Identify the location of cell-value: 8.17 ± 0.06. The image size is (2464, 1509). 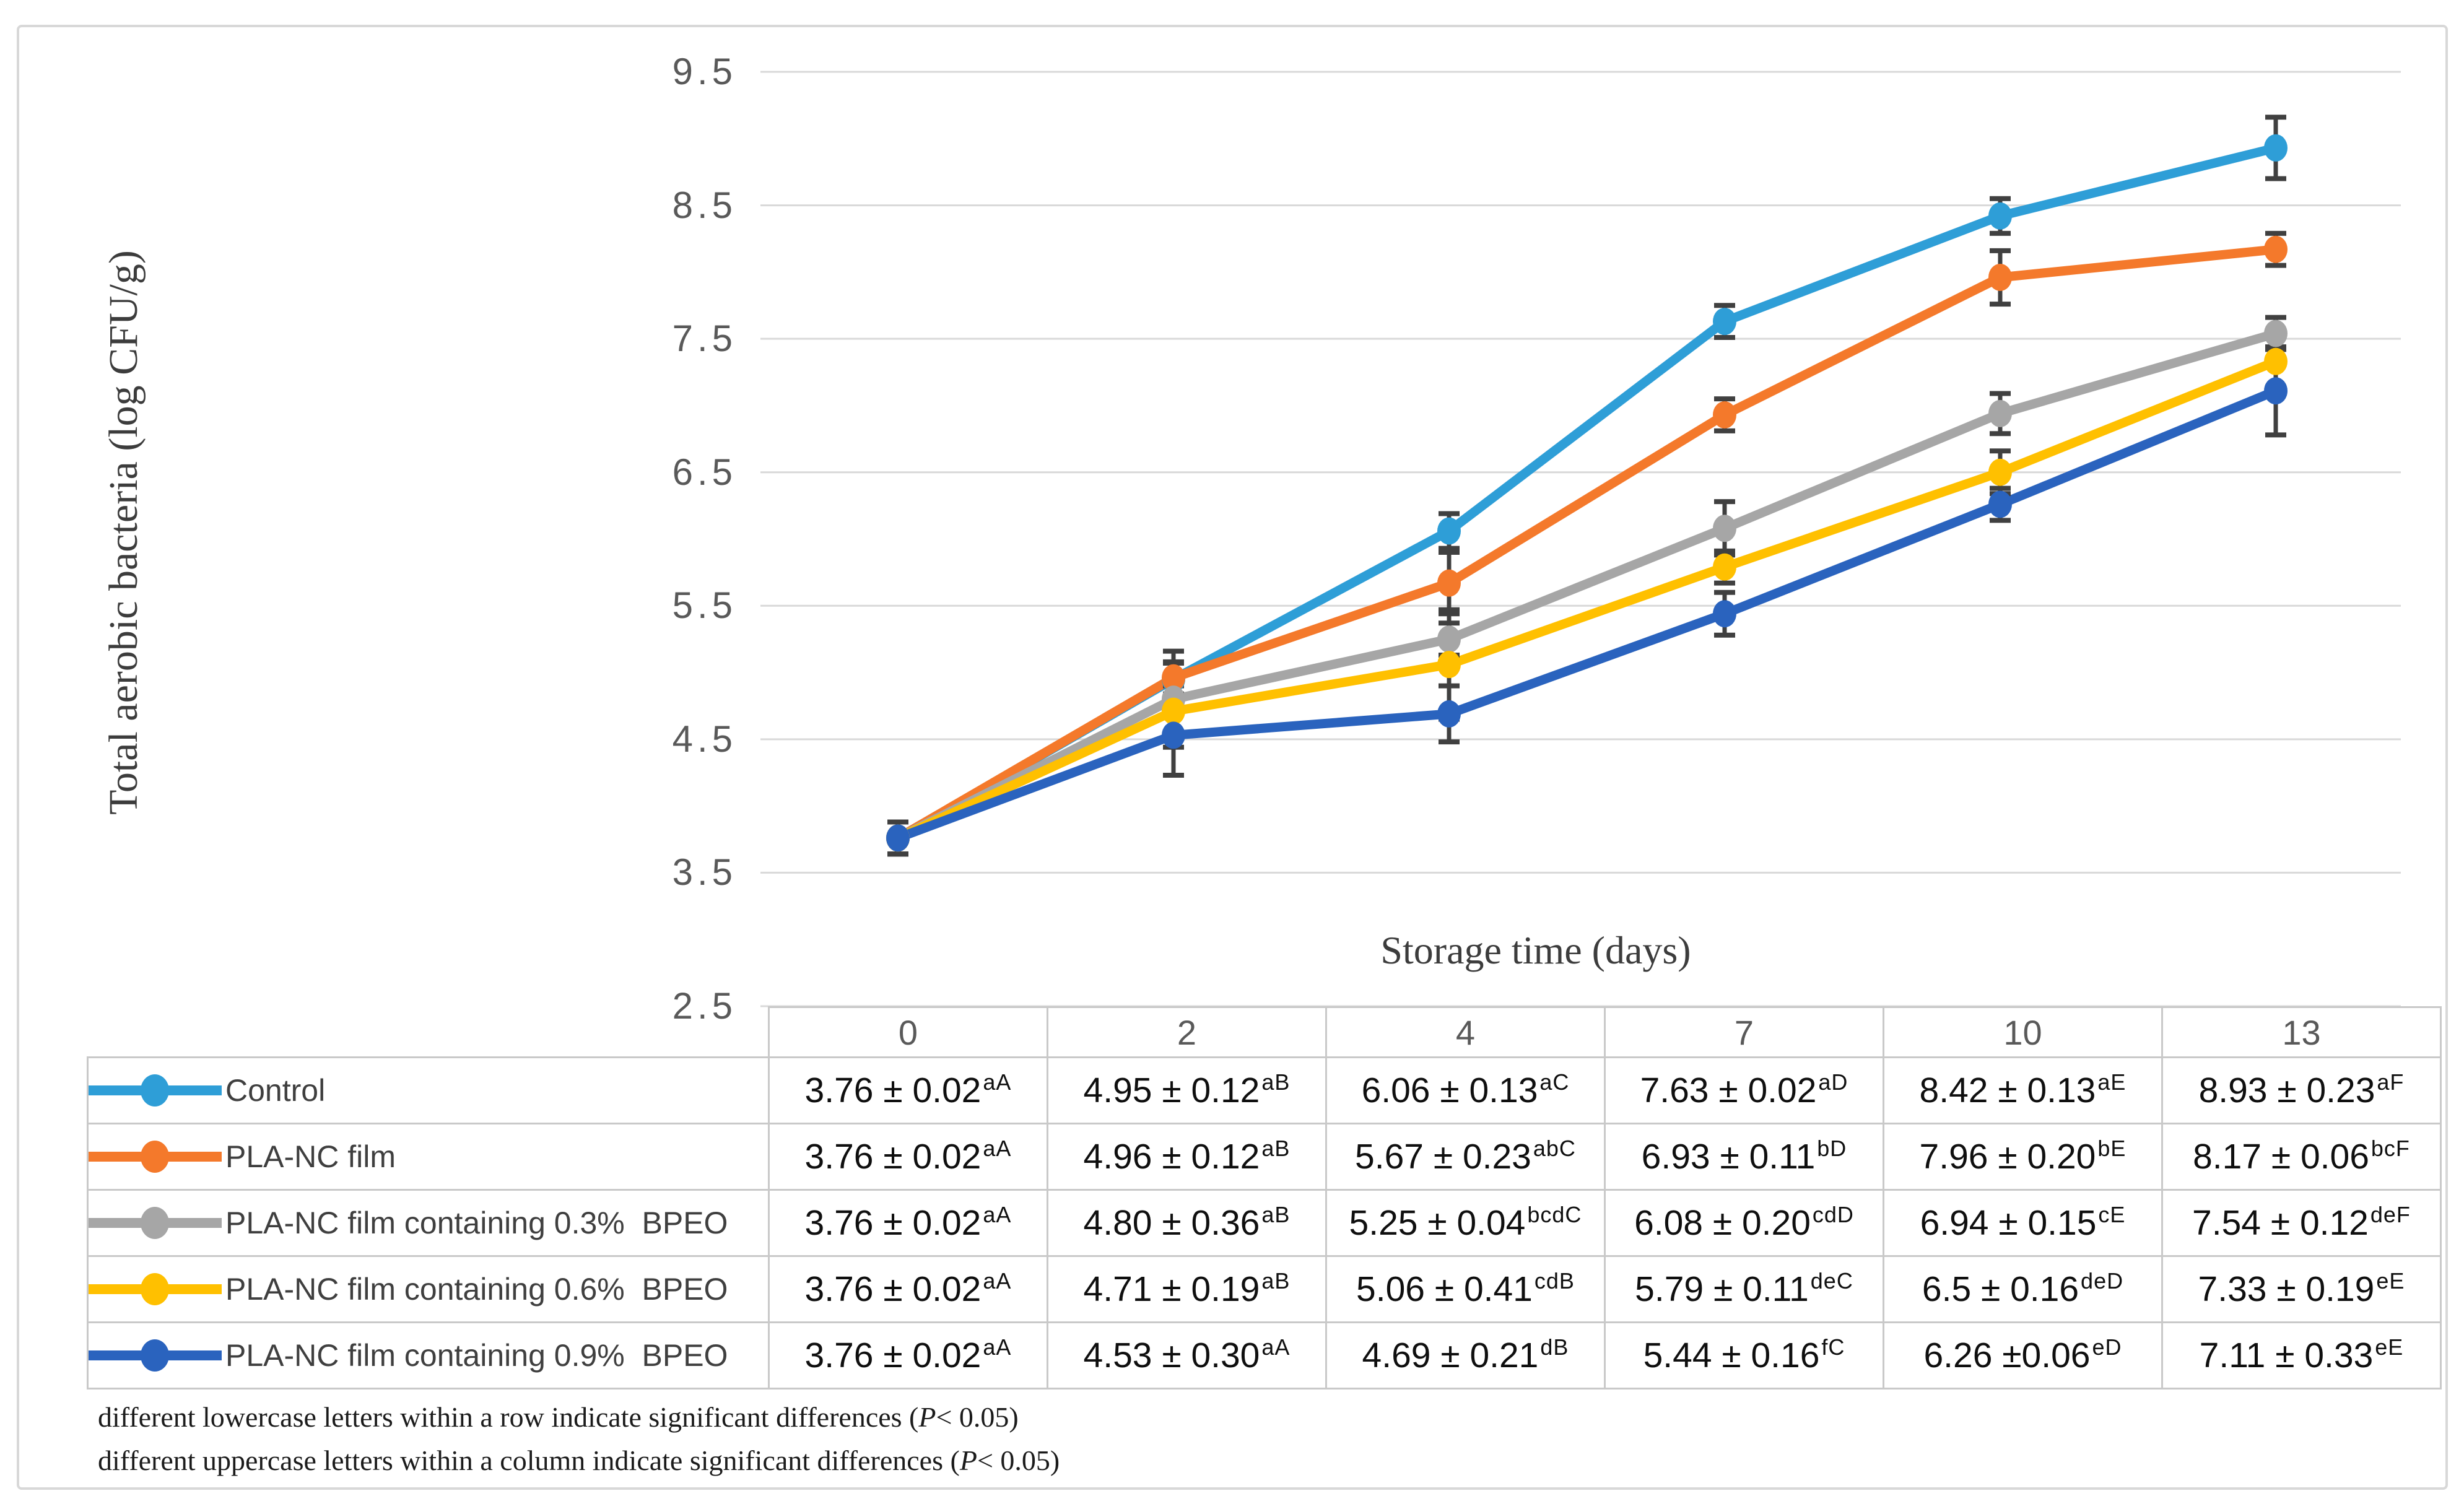
(2281, 1156).